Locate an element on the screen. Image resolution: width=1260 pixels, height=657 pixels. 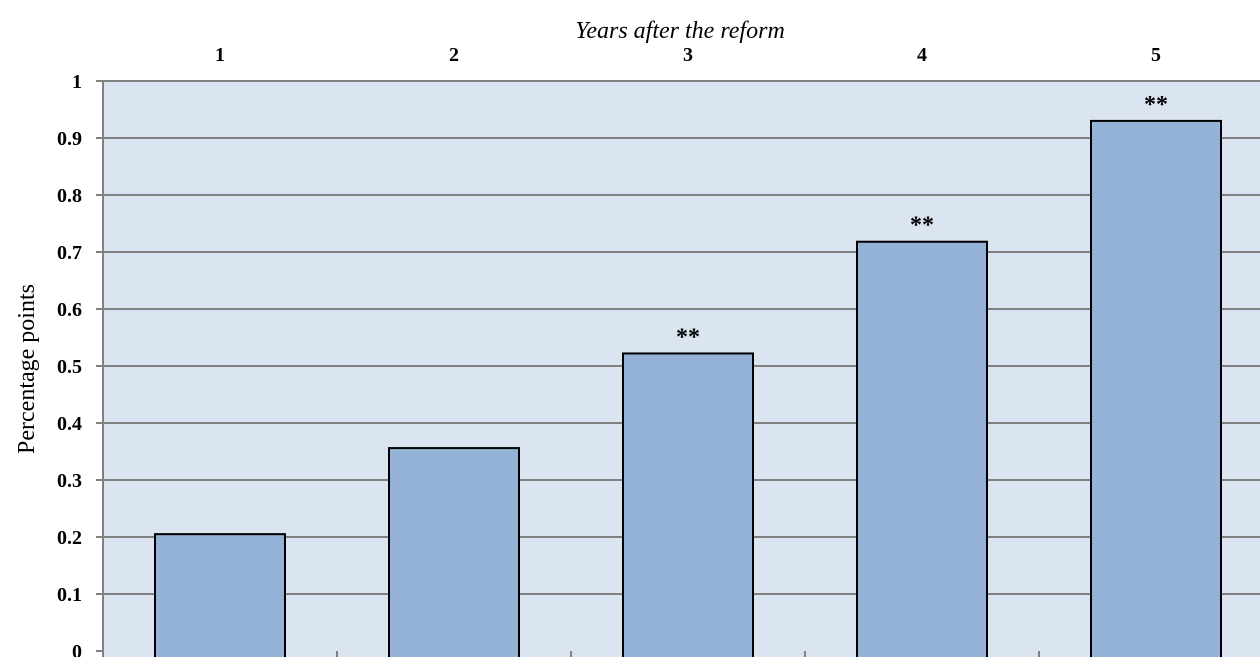
y-tick-label: 0.8 is located at coordinates (69, 196).